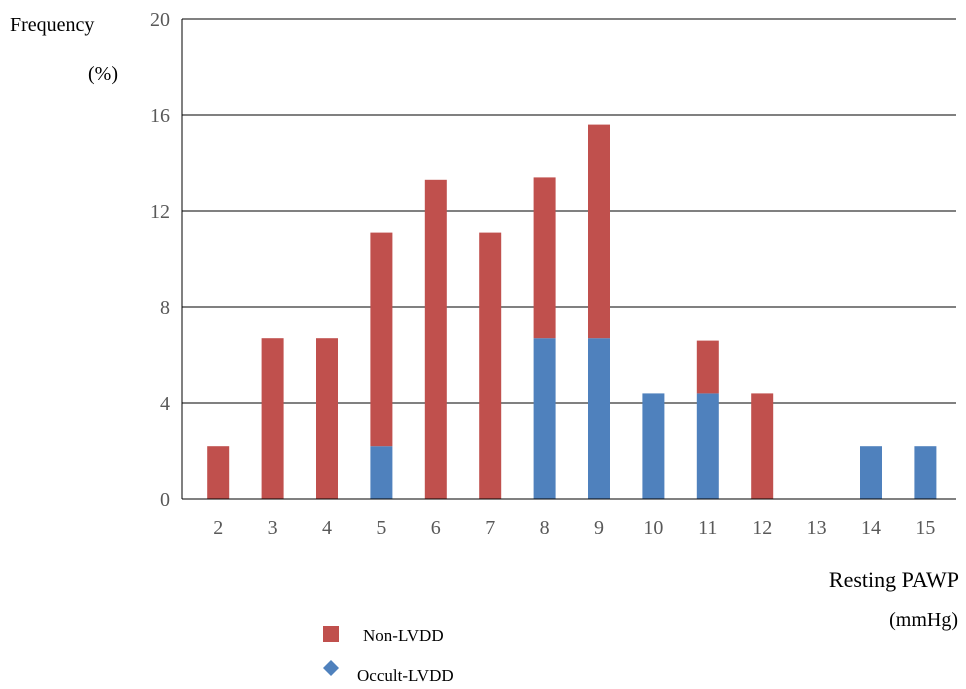  I want to click on x-tick-label: 10, so click(653, 528).